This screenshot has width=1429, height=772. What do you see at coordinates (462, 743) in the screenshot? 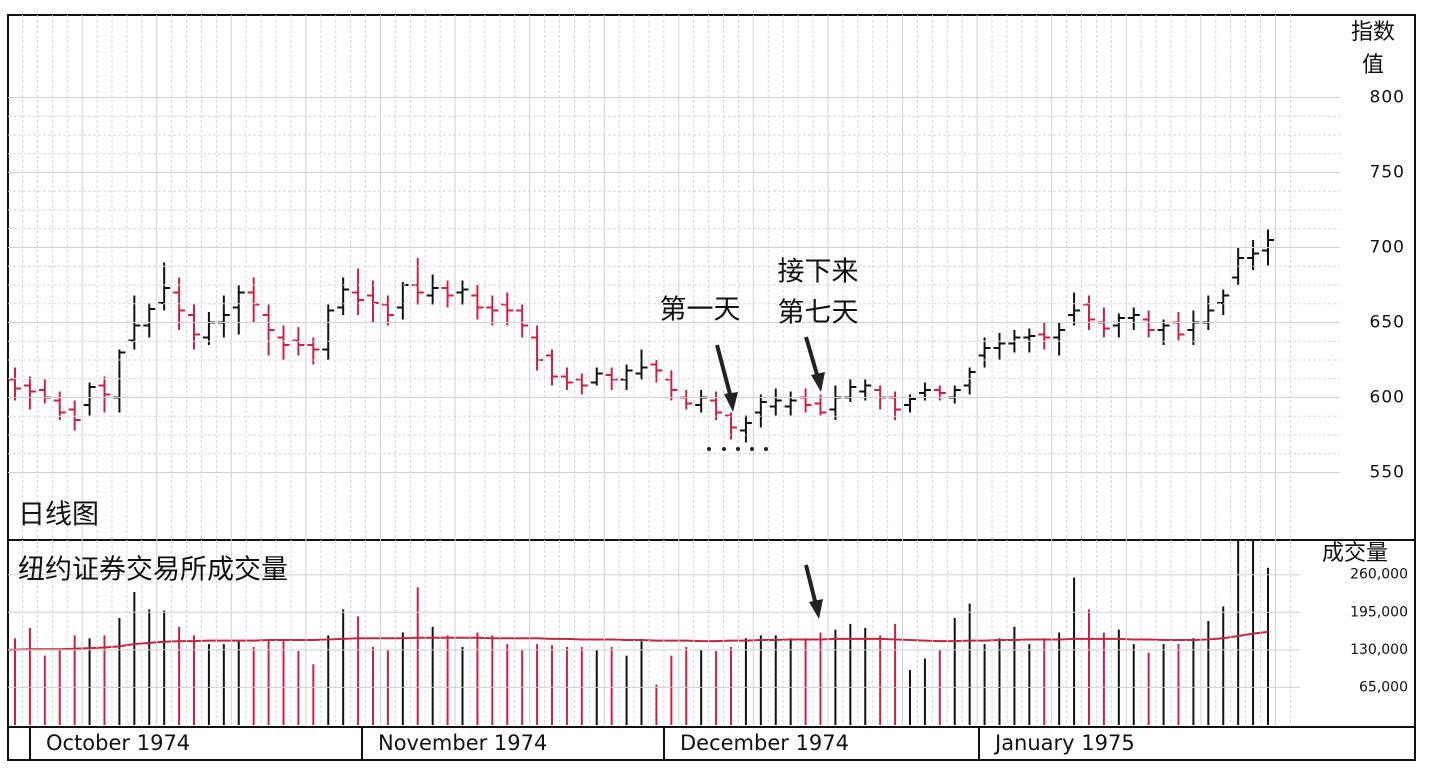
I see `x-tick-label: November 1974` at bounding box center [462, 743].